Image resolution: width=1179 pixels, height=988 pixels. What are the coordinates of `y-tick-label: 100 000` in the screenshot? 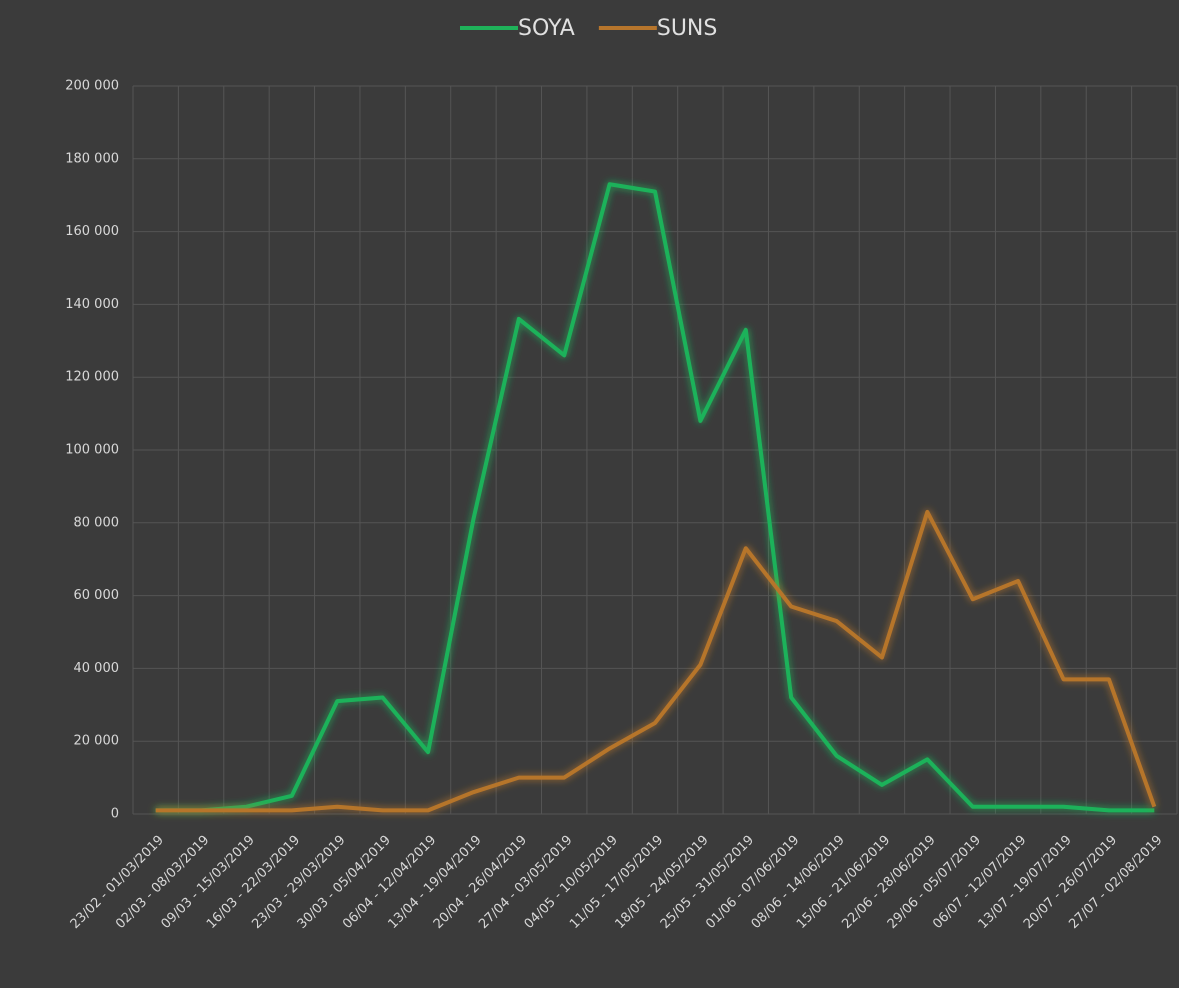 It's located at (92, 450).